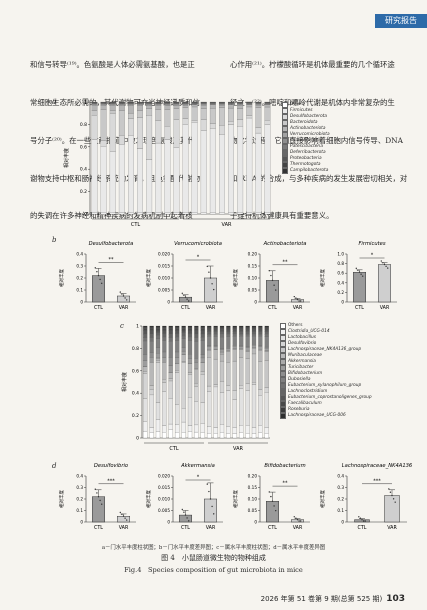 The width and height of the screenshot is (427, 610). What do you see at coordinates (401, 21) in the screenshot?
I see `section-badge: 研究报告` at bounding box center [401, 21].